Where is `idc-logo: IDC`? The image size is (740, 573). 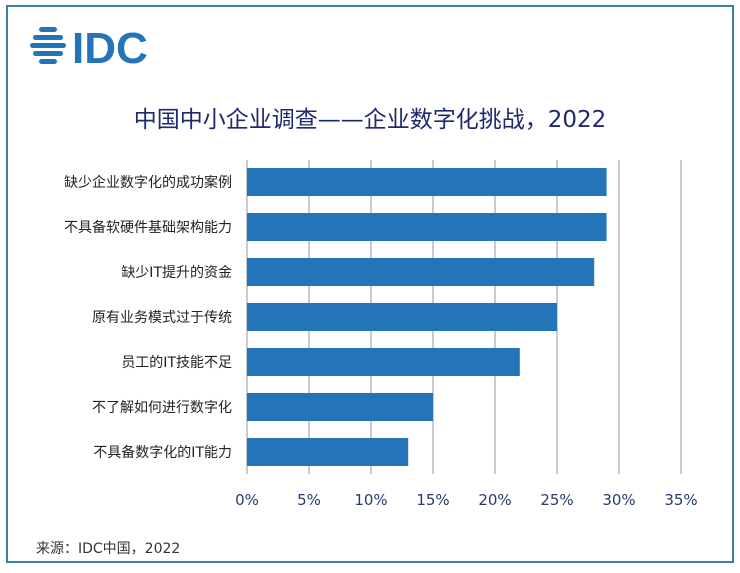
idc-logo: IDC is located at coordinates (100, 48).